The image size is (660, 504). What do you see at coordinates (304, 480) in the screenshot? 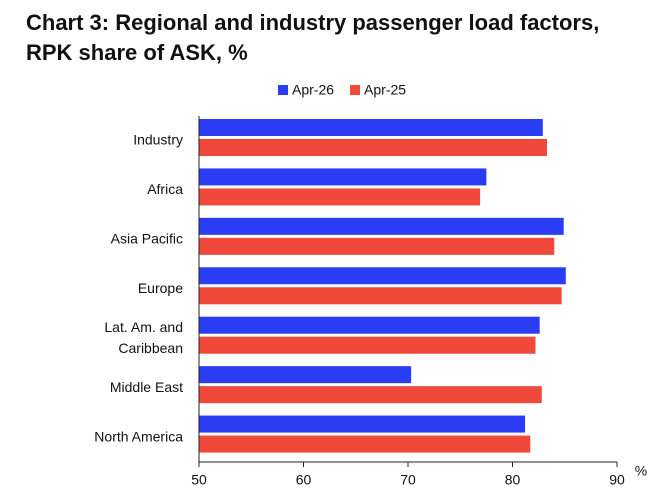
I see `x-tick-label: 60` at bounding box center [304, 480].